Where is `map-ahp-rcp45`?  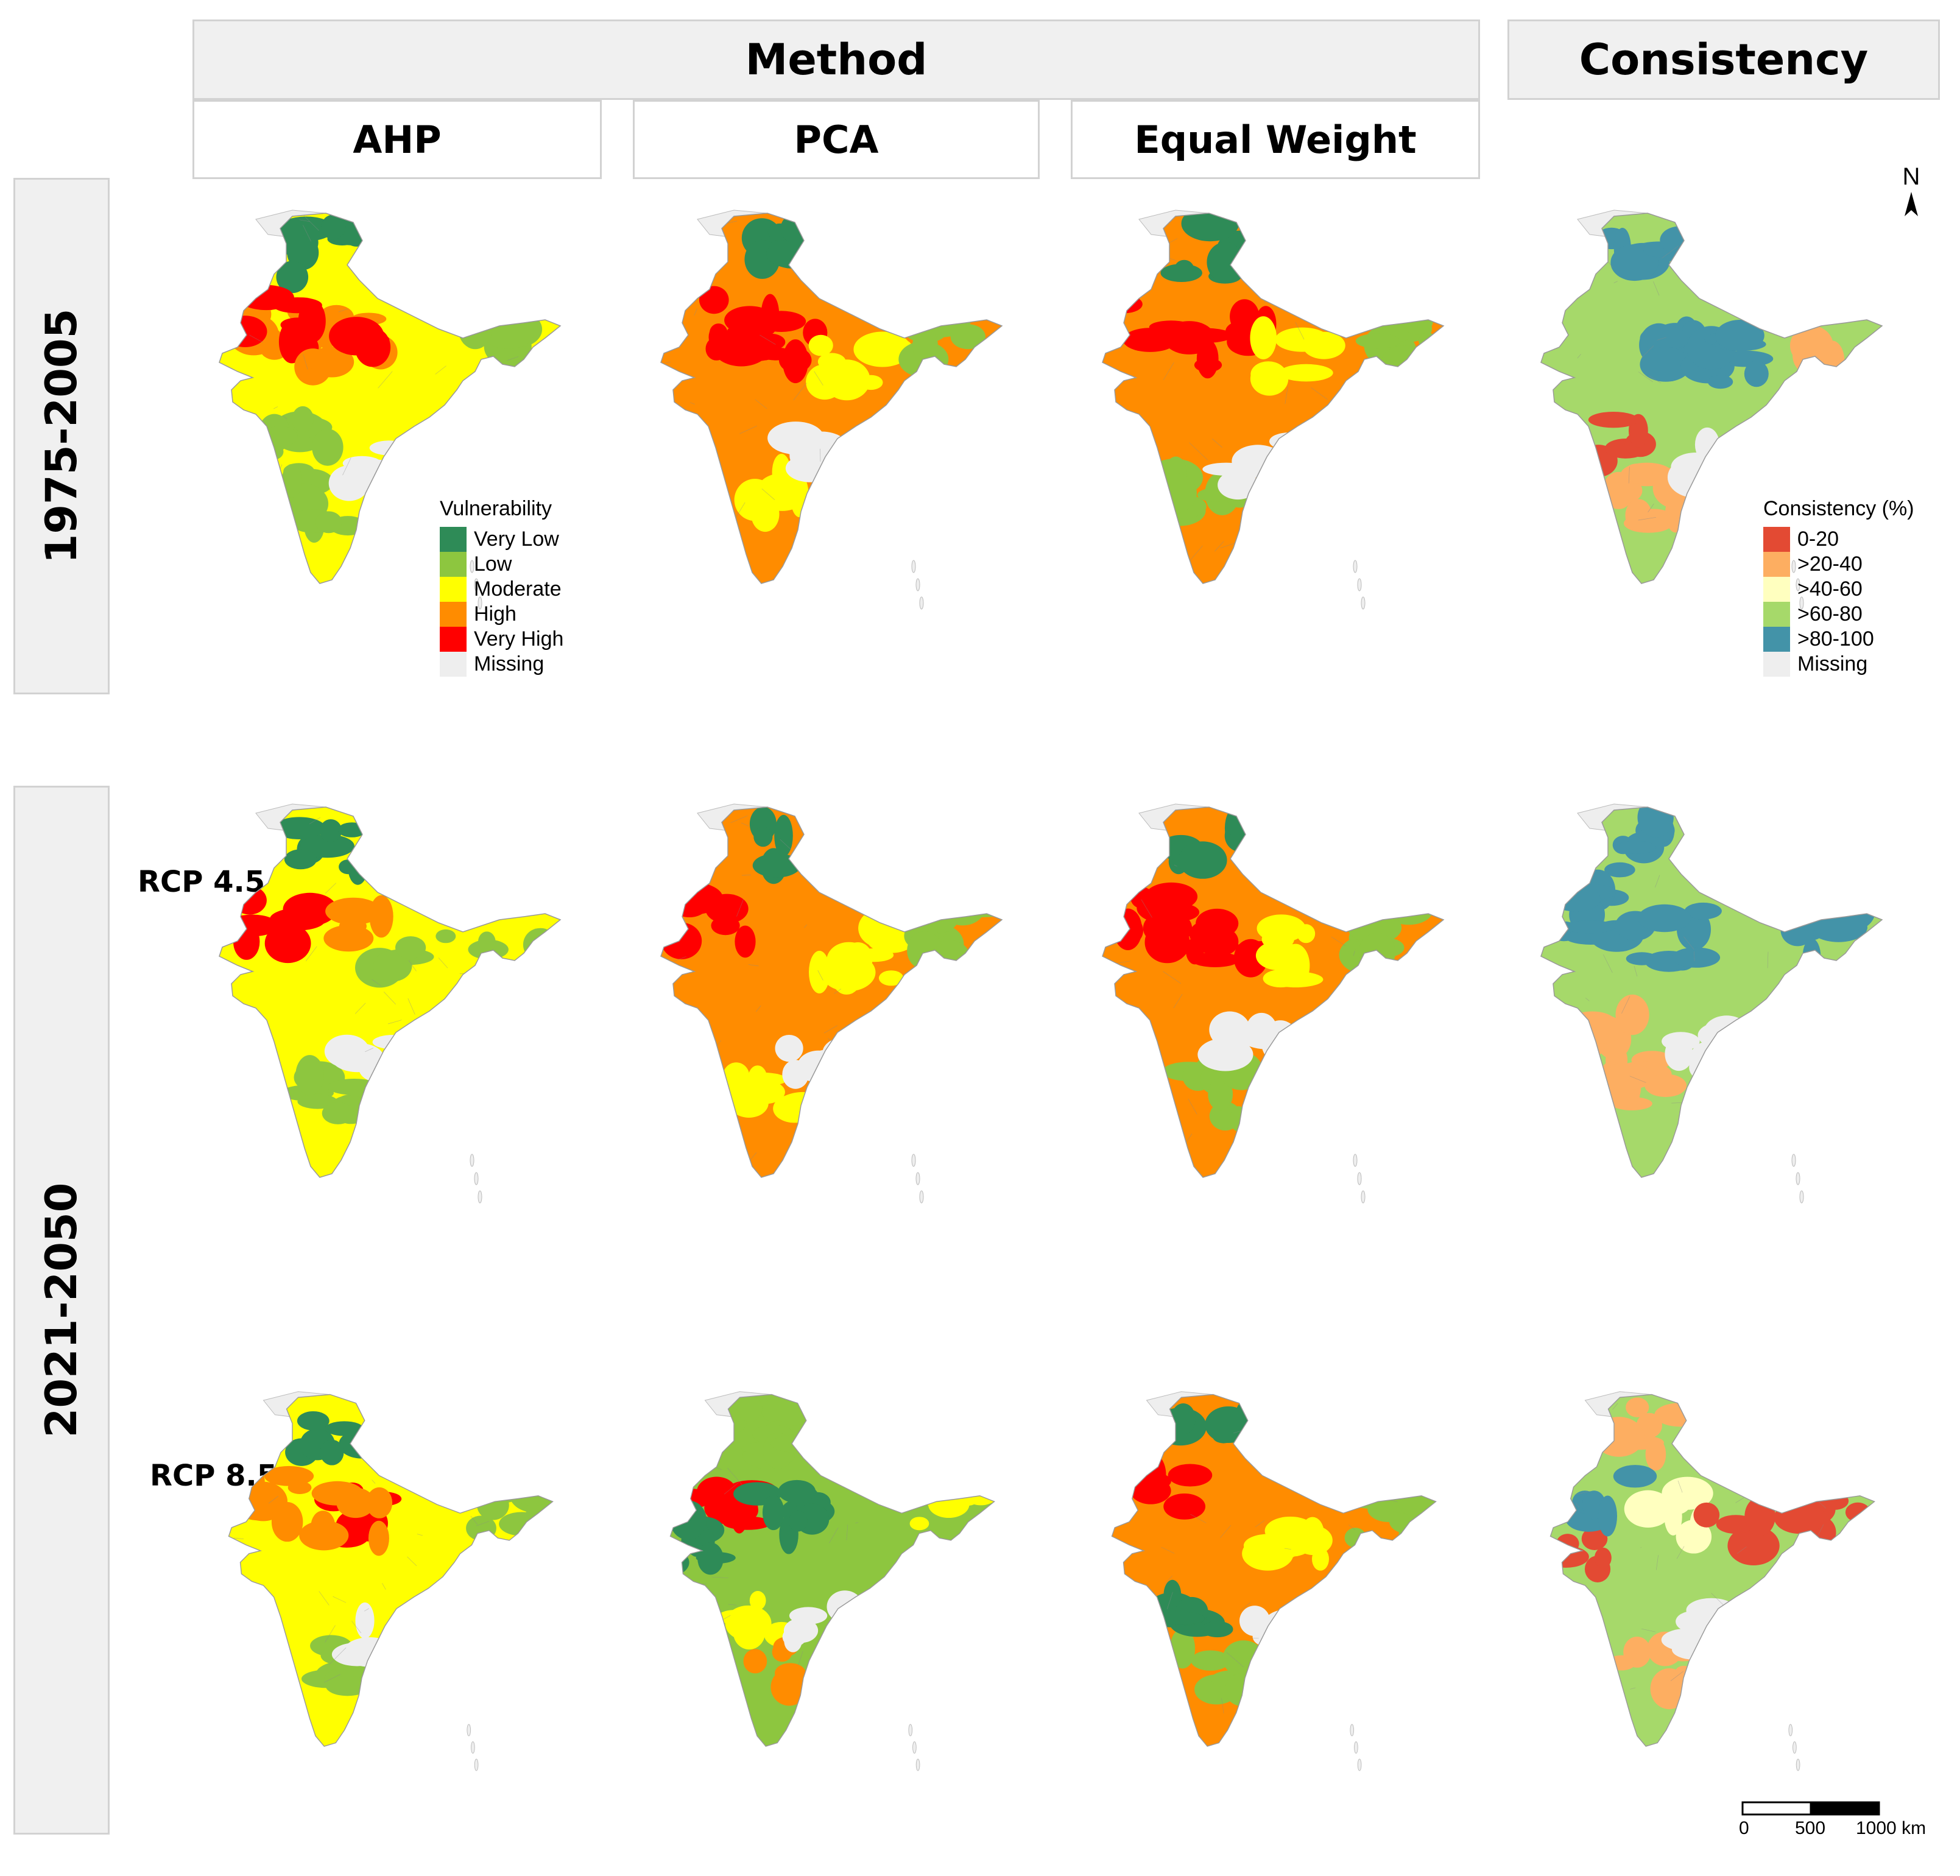
map-ahp-rcp45 is located at coordinates (408, 1045).